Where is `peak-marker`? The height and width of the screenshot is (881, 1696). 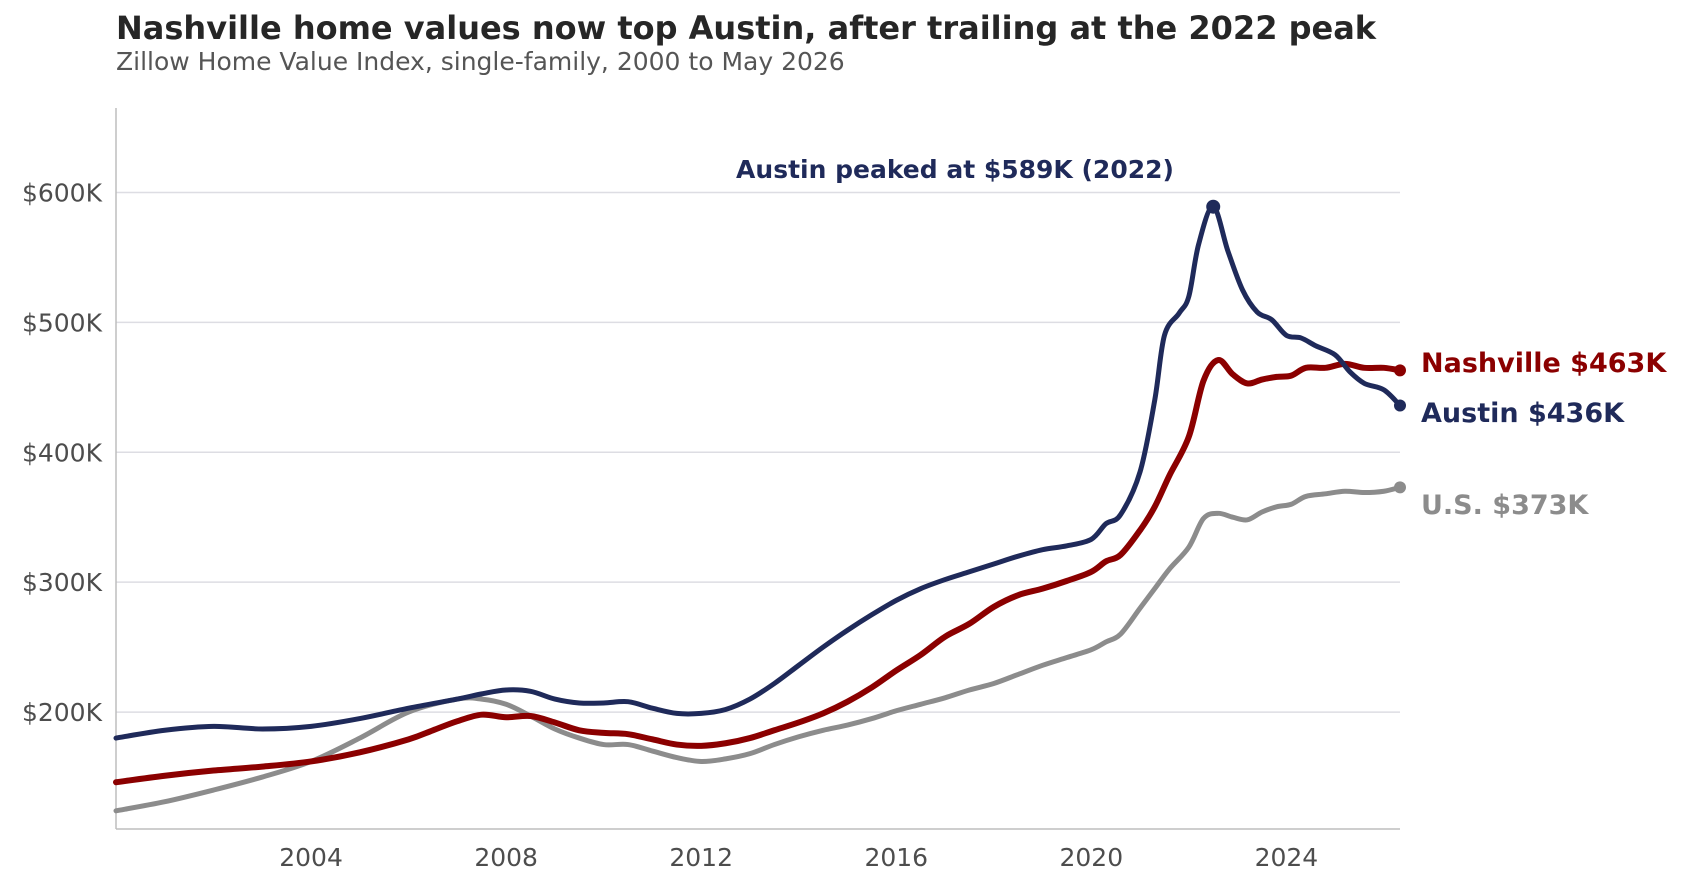
peak-marker is located at coordinates (1213, 206).